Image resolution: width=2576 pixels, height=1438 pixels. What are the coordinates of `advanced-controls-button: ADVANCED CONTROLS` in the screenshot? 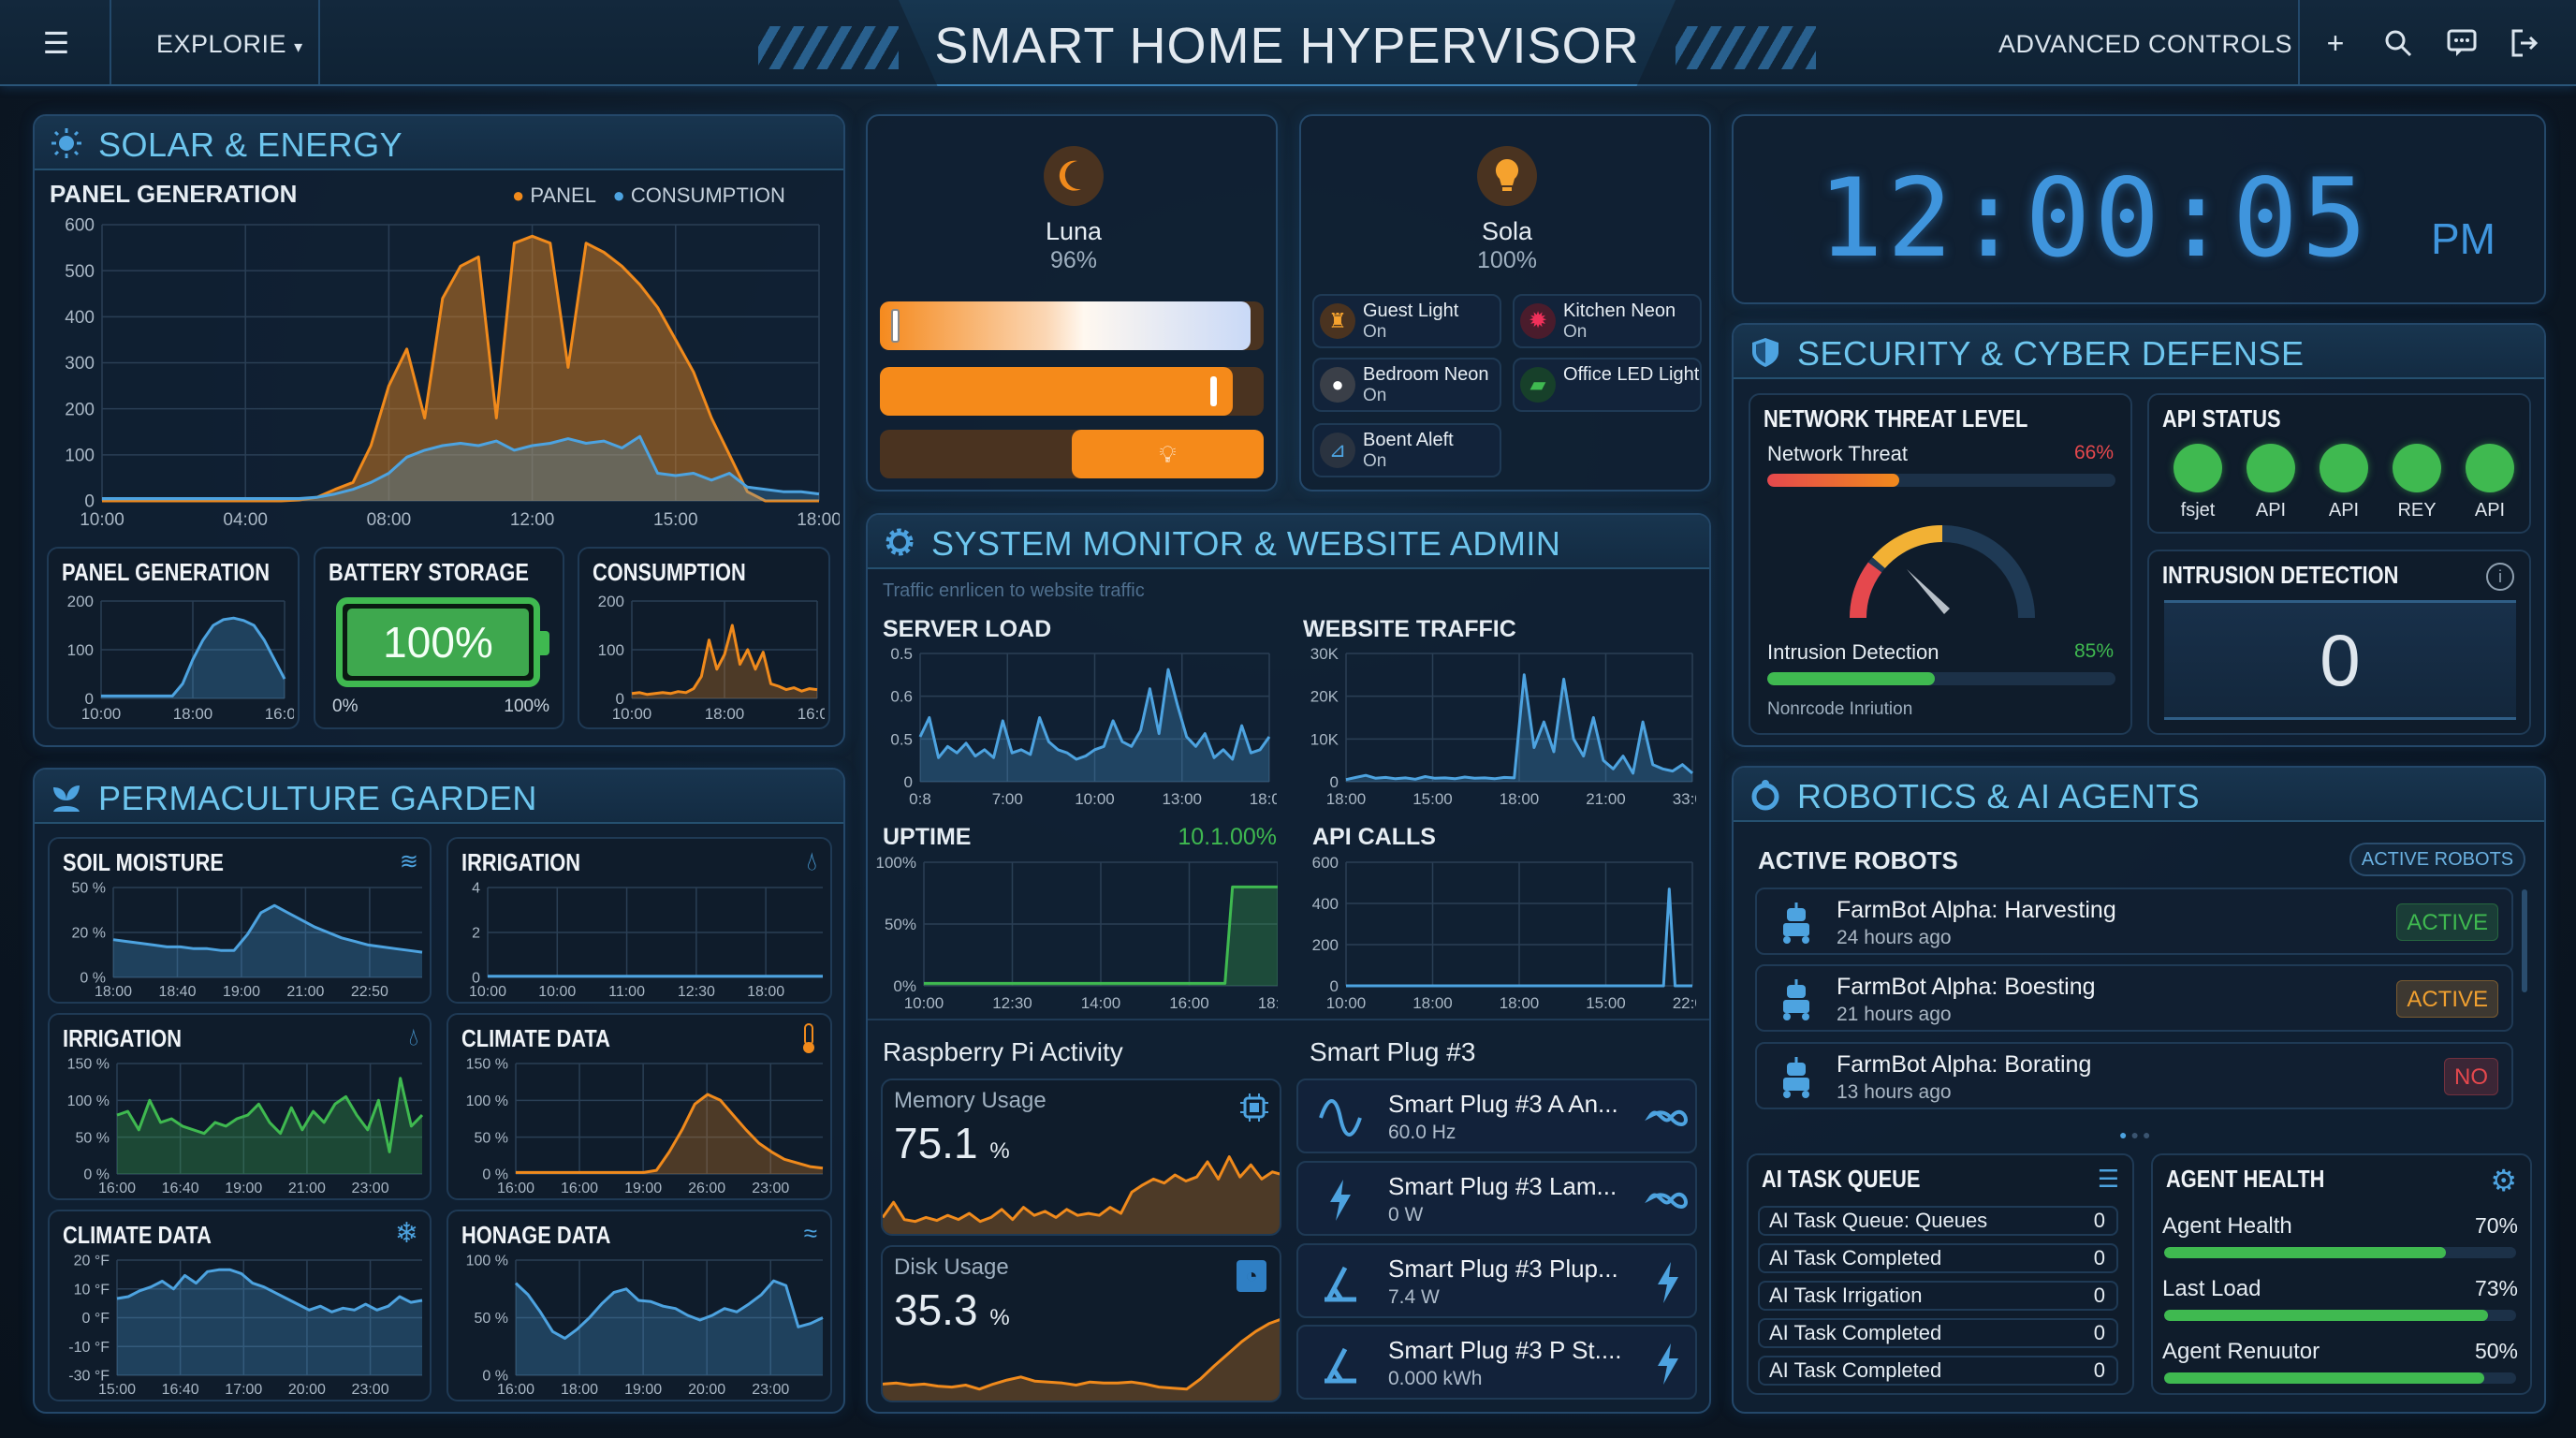 It's located at (2145, 44).